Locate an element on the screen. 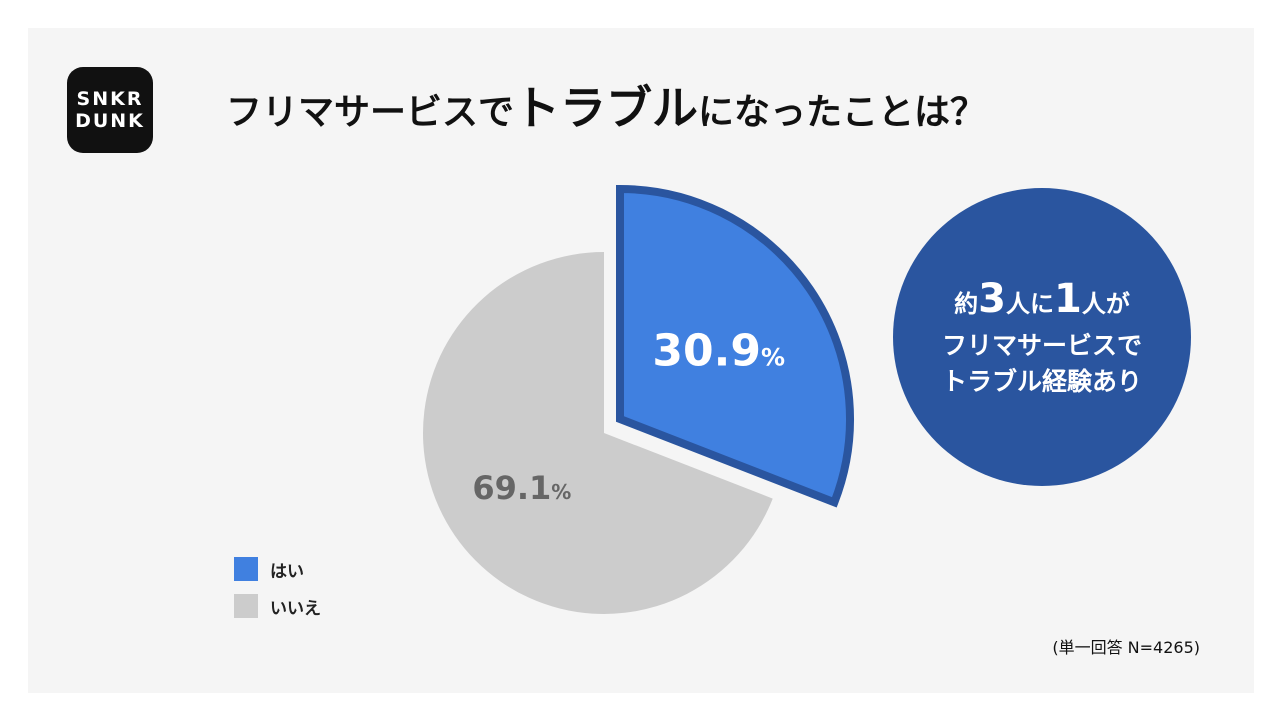  callout-line3: トラブル経験あり is located at coordinates (1041, 381).